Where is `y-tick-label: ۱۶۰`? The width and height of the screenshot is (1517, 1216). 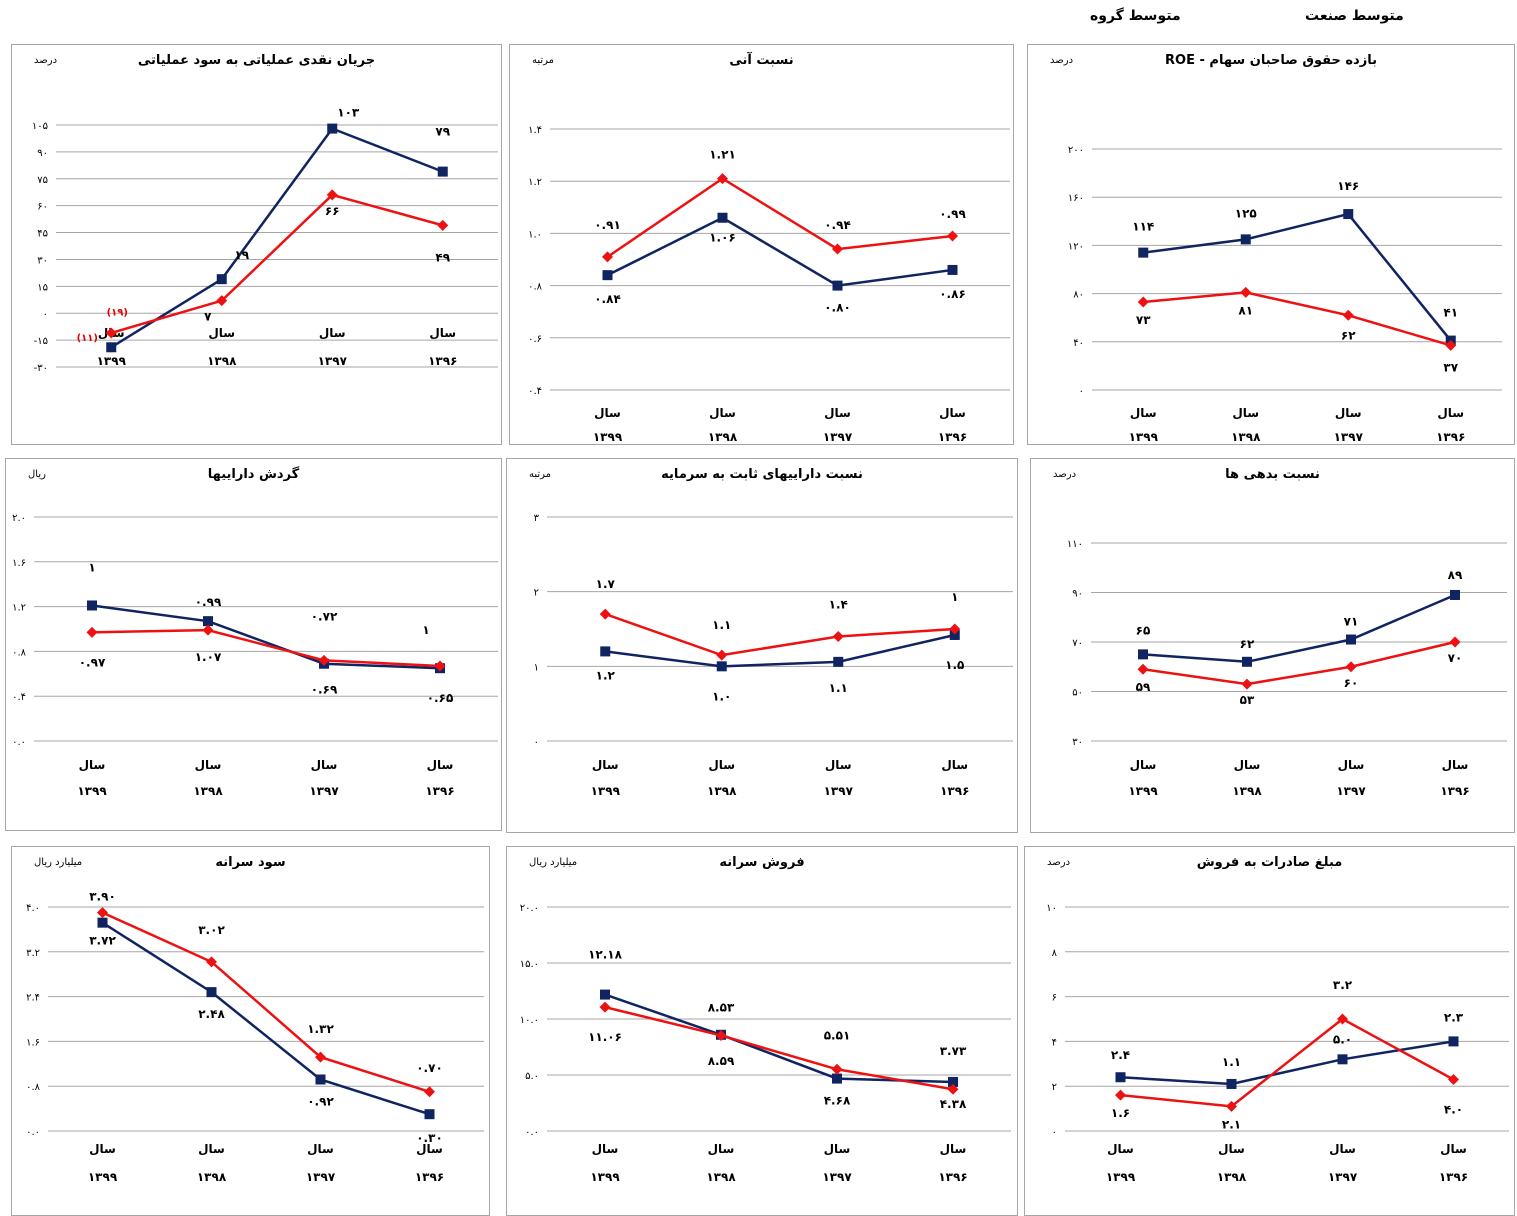 y-tick-label: ۱۶۰ is located at coordinates (1076, 198).